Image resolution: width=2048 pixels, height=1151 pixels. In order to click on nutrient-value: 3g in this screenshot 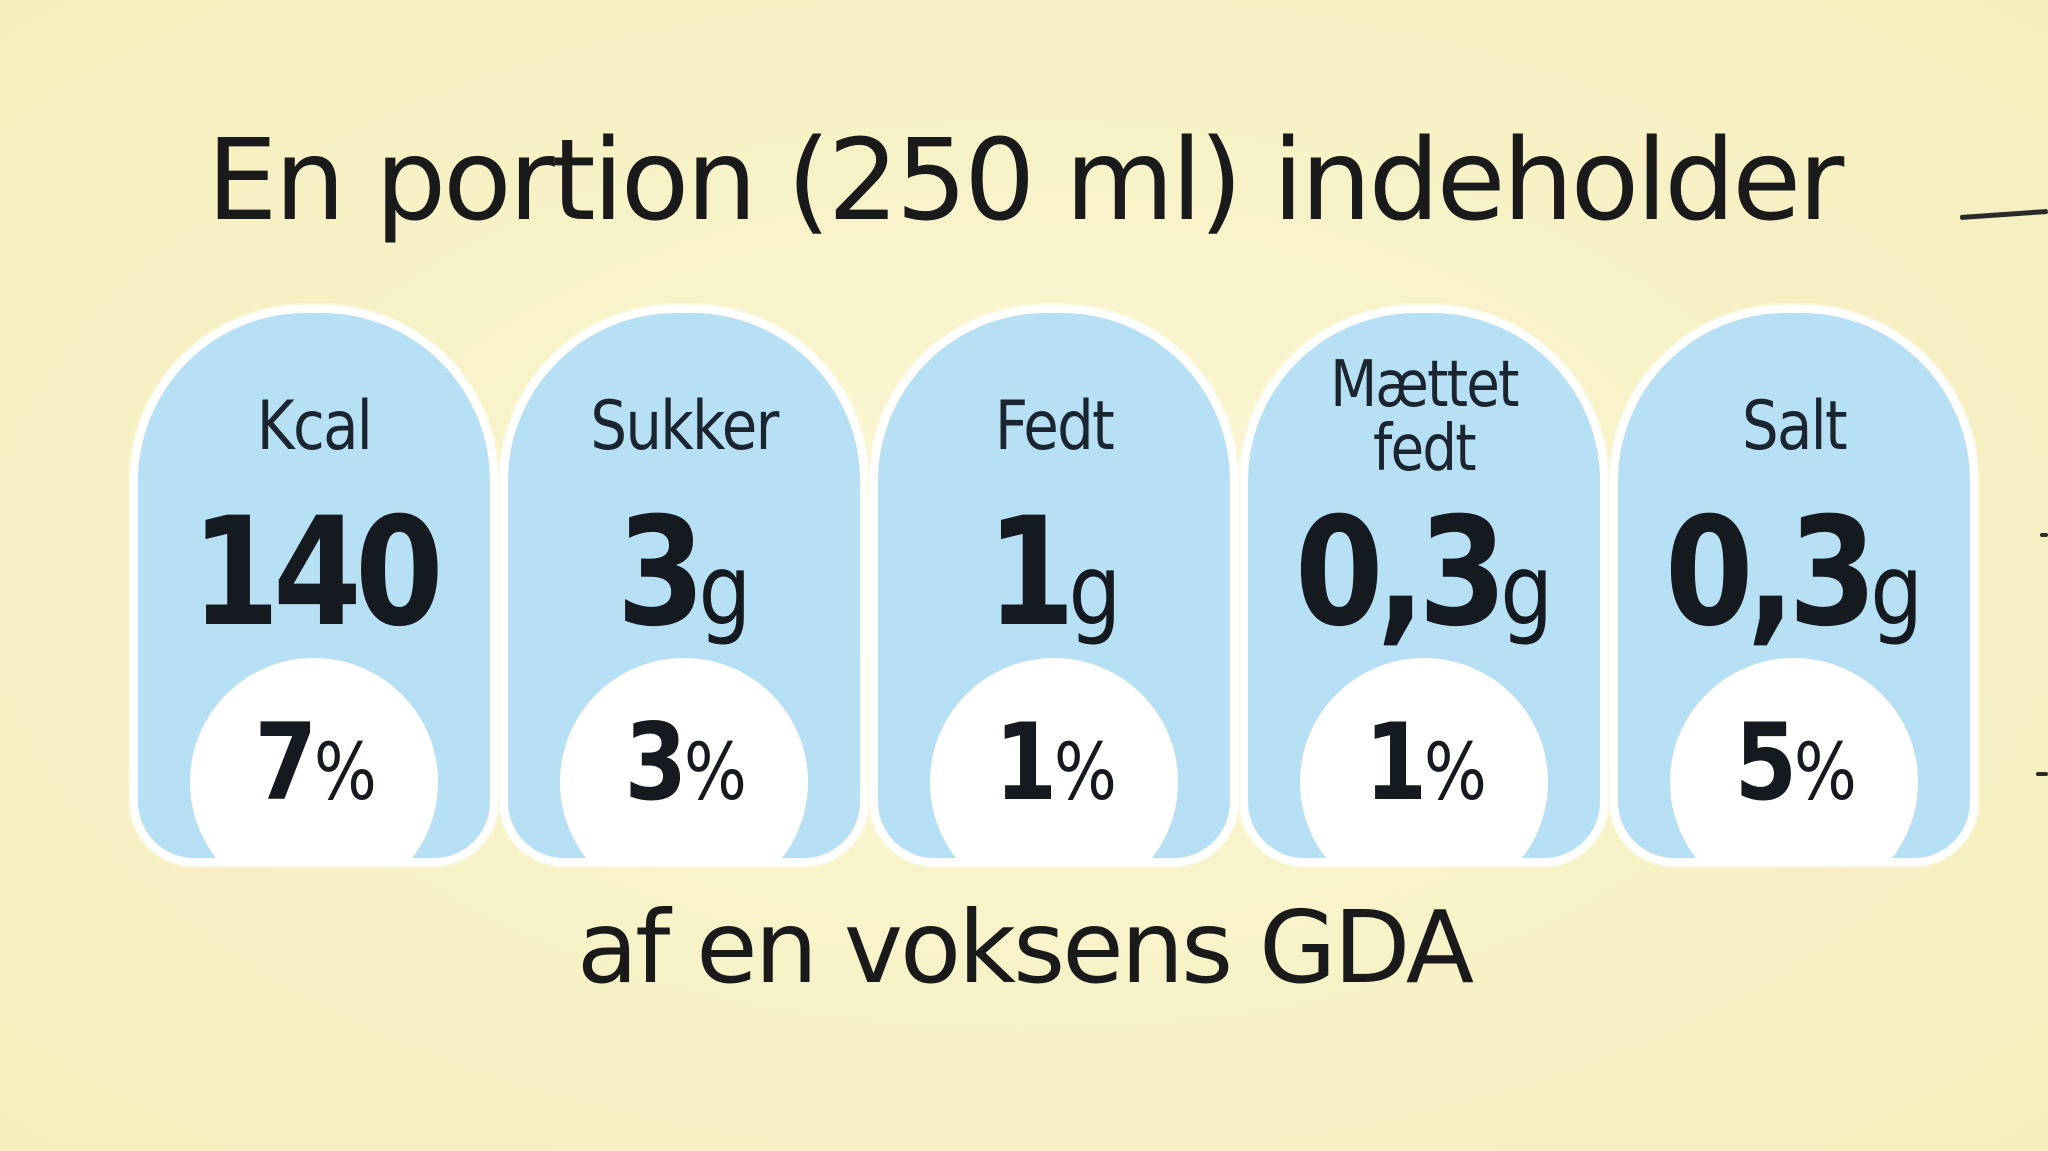, I will do `click(683, 573)`.